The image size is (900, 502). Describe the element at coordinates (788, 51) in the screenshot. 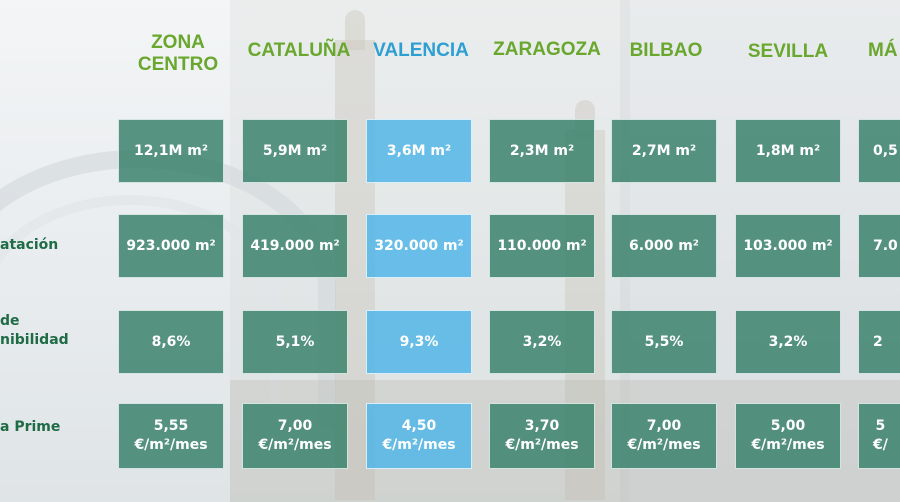

I see `column-header-sevilla: SEVILLA` at that location.